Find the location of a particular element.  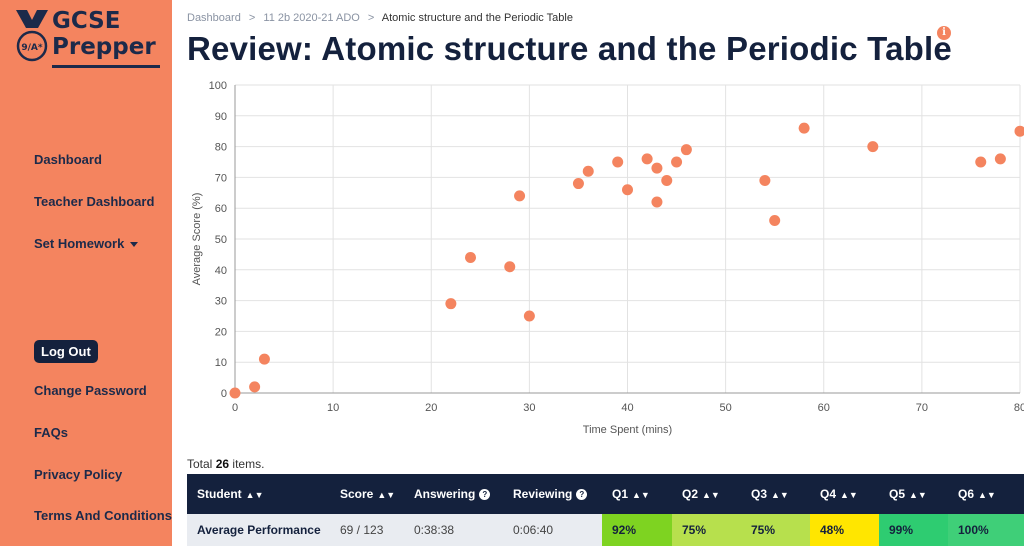

breadcrumb-home: Dashboard is located at coordinates (214, 18).